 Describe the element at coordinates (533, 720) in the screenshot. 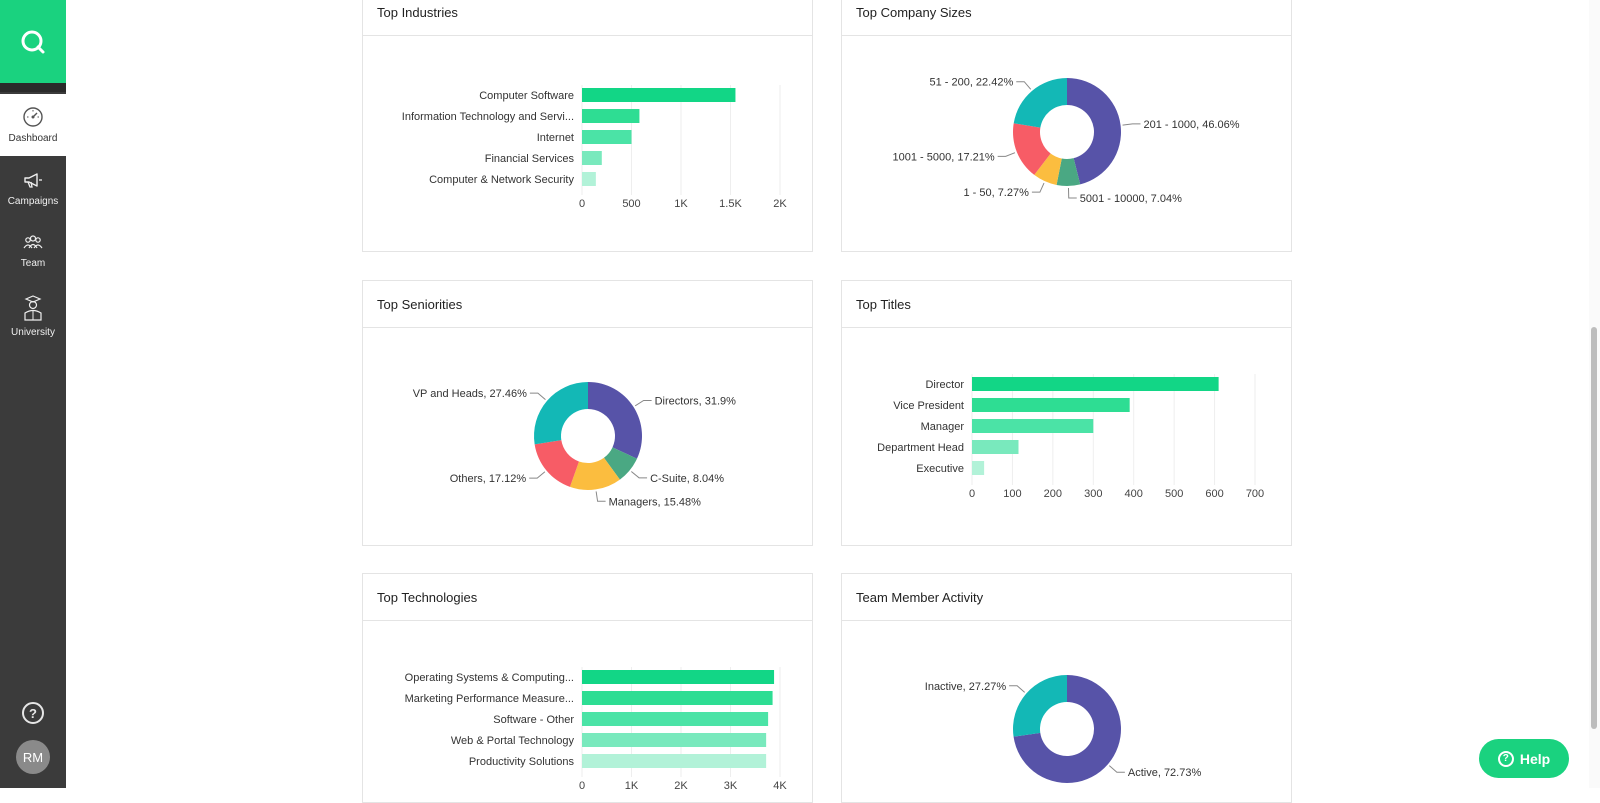

I see `category-label: Software - Other` at that location.